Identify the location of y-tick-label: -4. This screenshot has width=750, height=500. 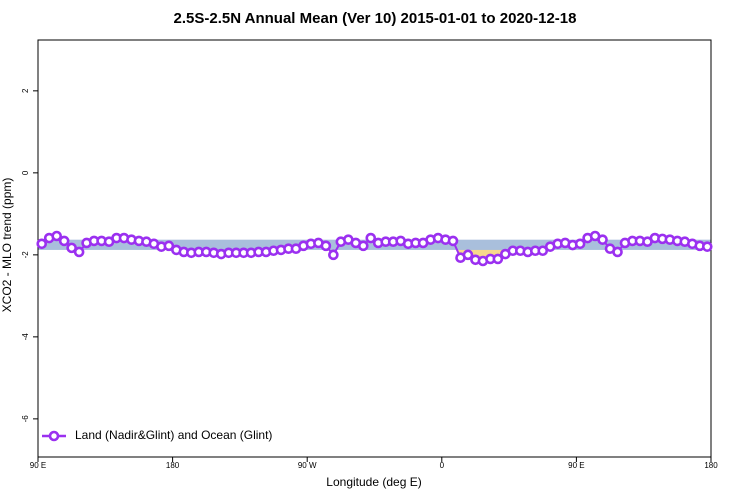
(25, 337).